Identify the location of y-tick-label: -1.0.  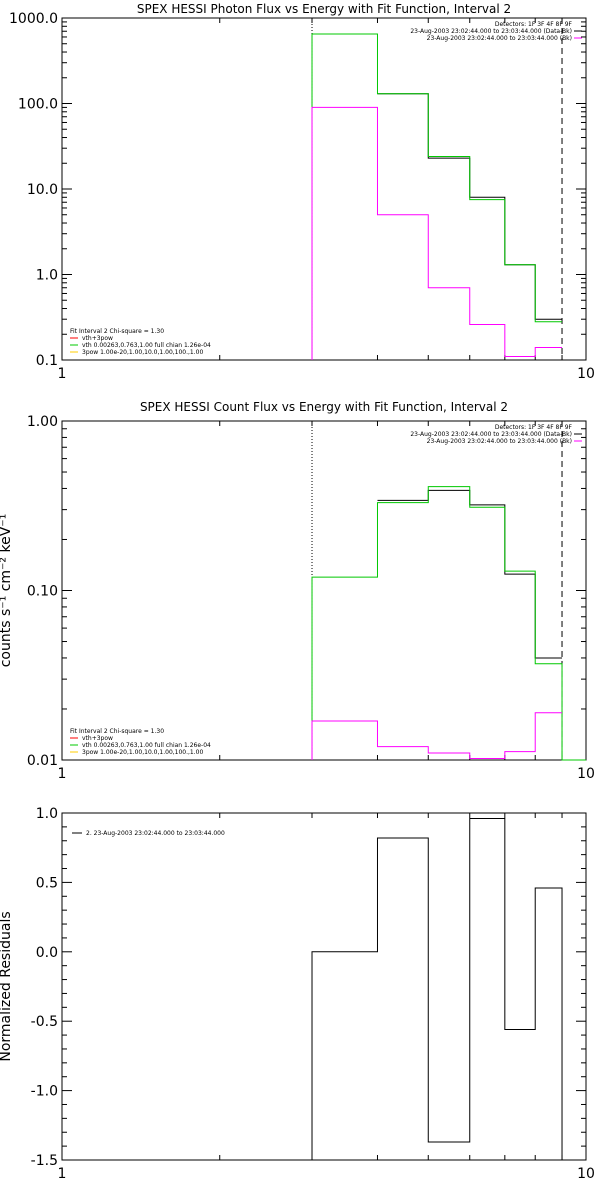
(44, 1092).